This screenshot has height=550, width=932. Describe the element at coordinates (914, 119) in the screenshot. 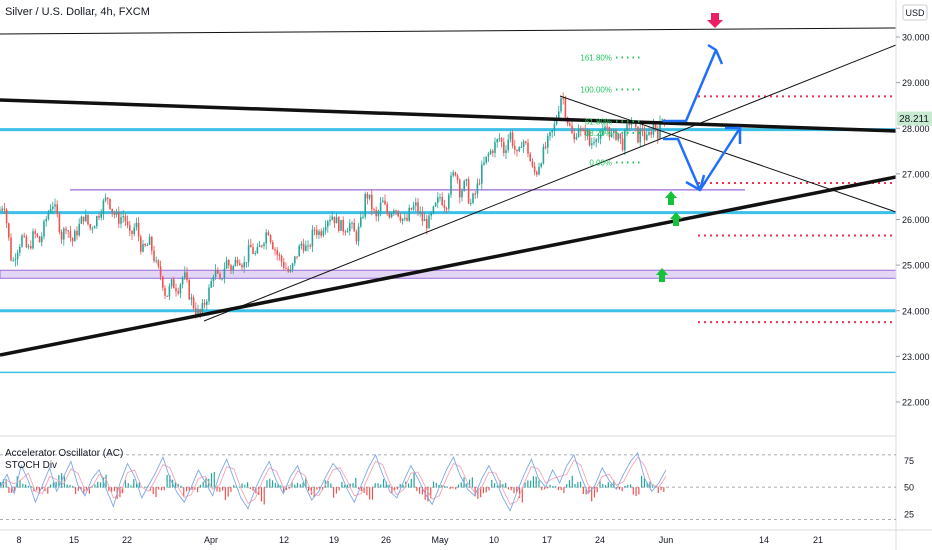

I see `last-price-value: 28.211` at that location.